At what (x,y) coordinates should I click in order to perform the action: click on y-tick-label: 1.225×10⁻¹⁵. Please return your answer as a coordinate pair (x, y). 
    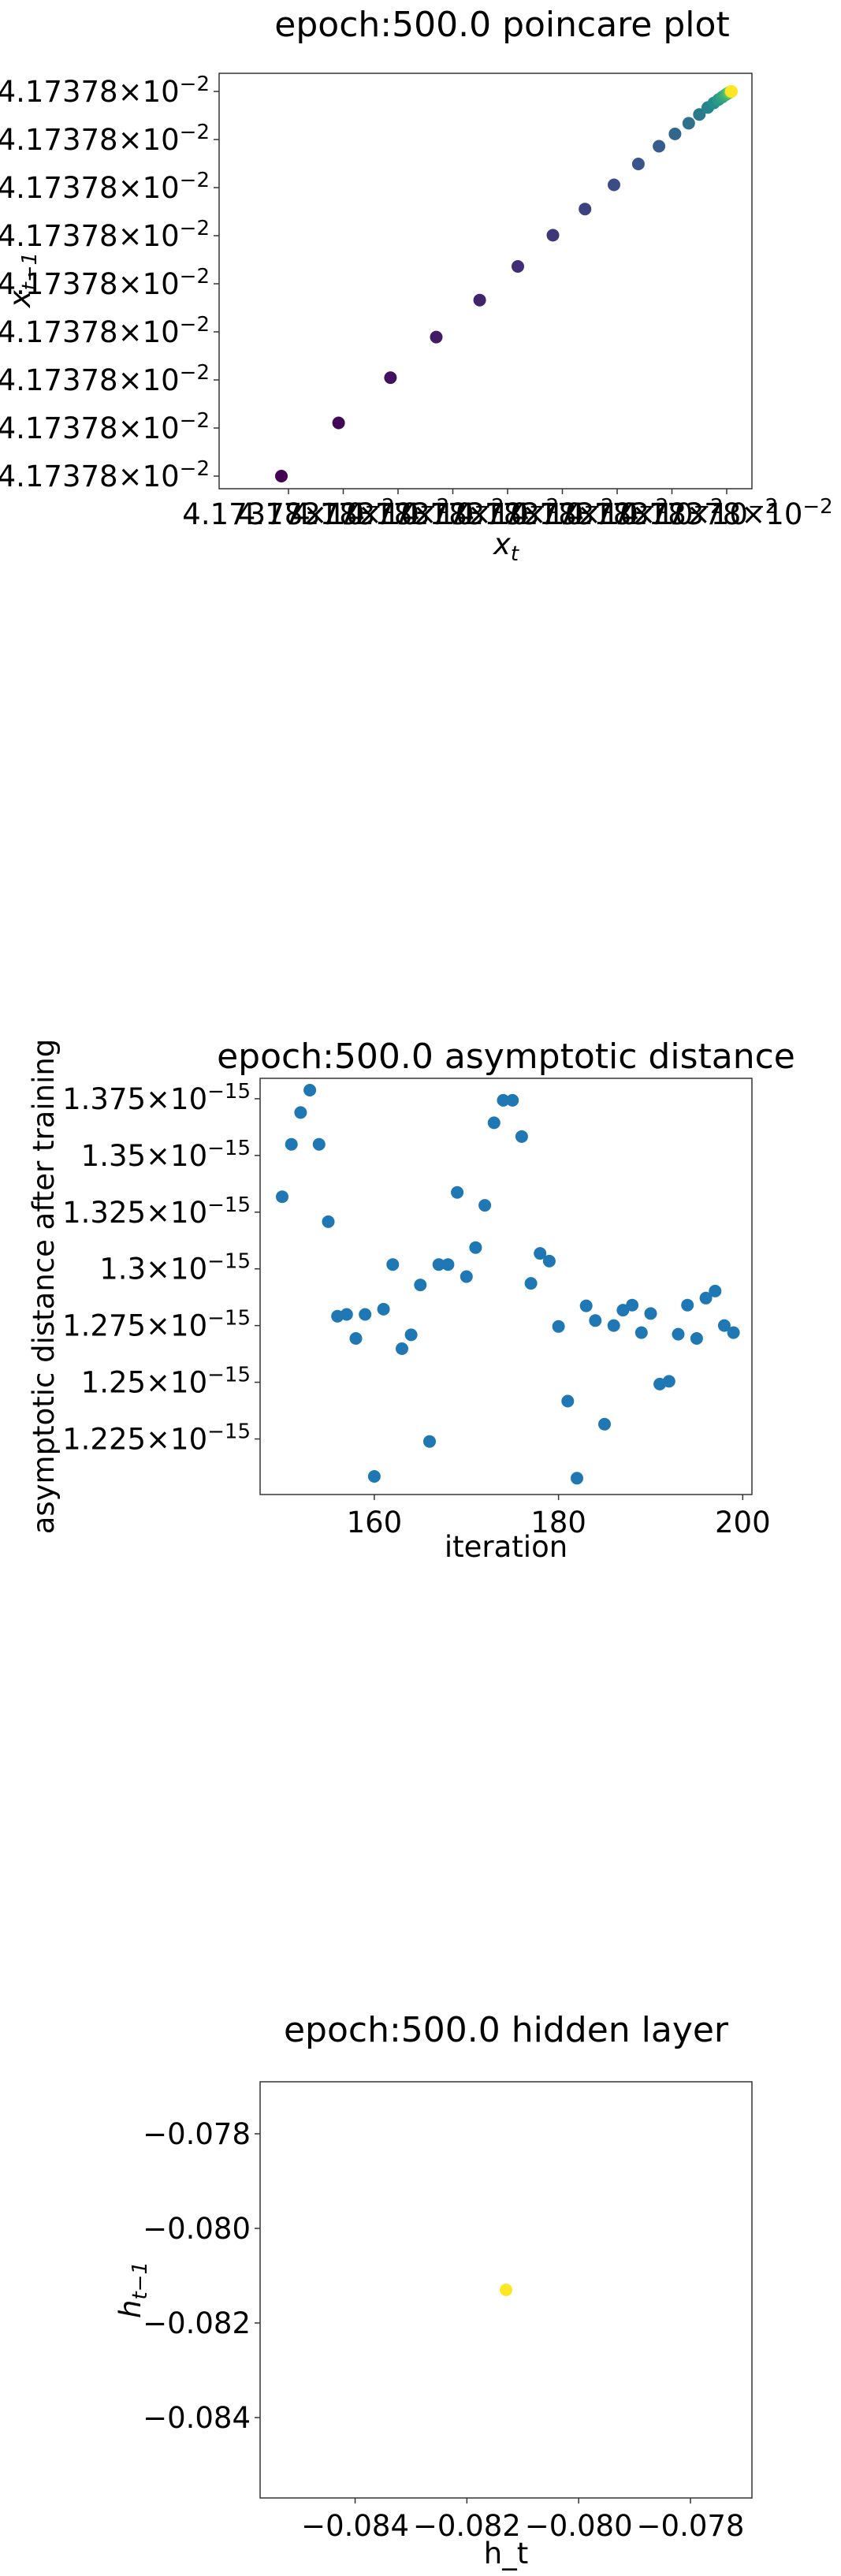
    Looking at the image, I should click on (157, 1438).